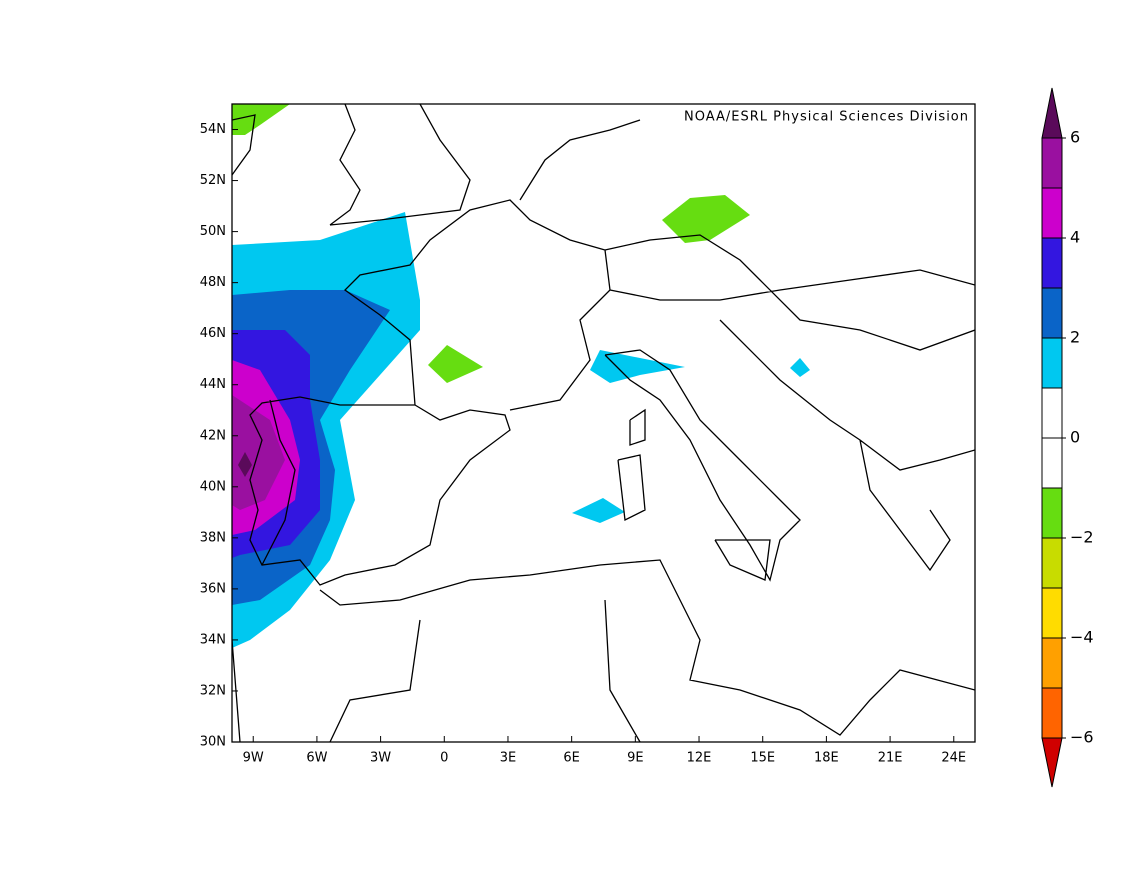 Image resolution: width=1130 pixels, height=878 pixels. What do you see at coordinates (253, 758) in the screenshot?
I see `x-tick-label: 9W` at bounding box center [253, 758].